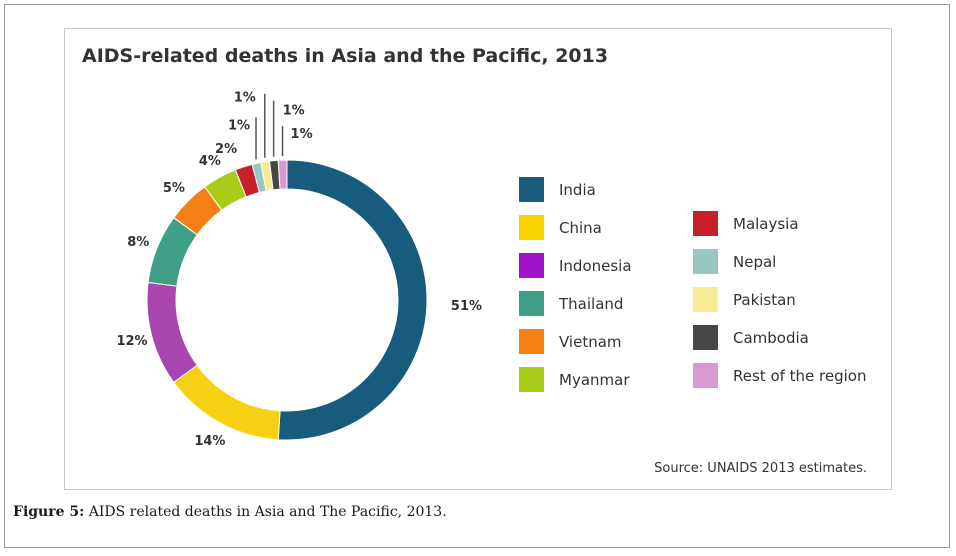 The image size is (956, 556). What do you see at coordinates (269, 126) in the screenshot?
I see `label-leader-lines` at bounding box center [269, 126].